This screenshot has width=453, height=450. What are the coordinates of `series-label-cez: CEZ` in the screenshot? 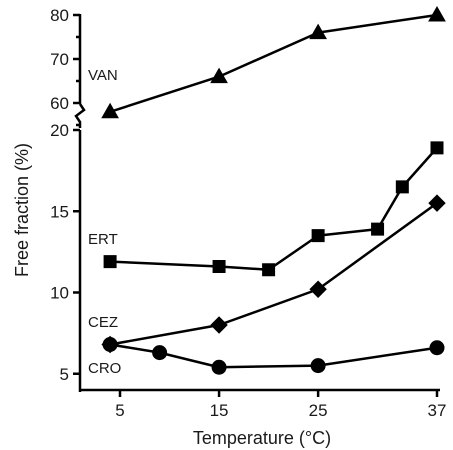 It's located at (103, 322).